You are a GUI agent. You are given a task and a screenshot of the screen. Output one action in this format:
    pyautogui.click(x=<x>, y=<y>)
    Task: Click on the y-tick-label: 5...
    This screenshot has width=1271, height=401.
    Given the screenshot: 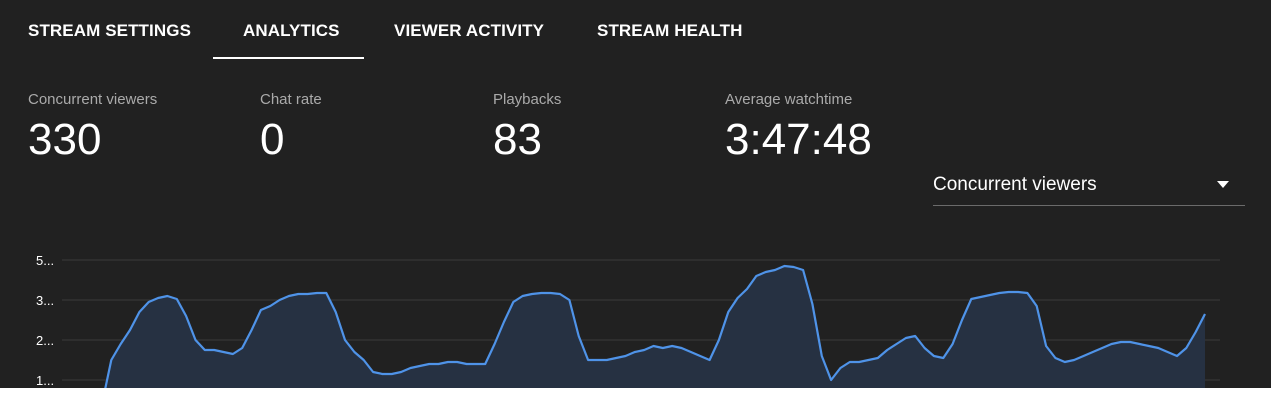 What is the action you would take?
    pyautogui.click(x=45, y=260)
    